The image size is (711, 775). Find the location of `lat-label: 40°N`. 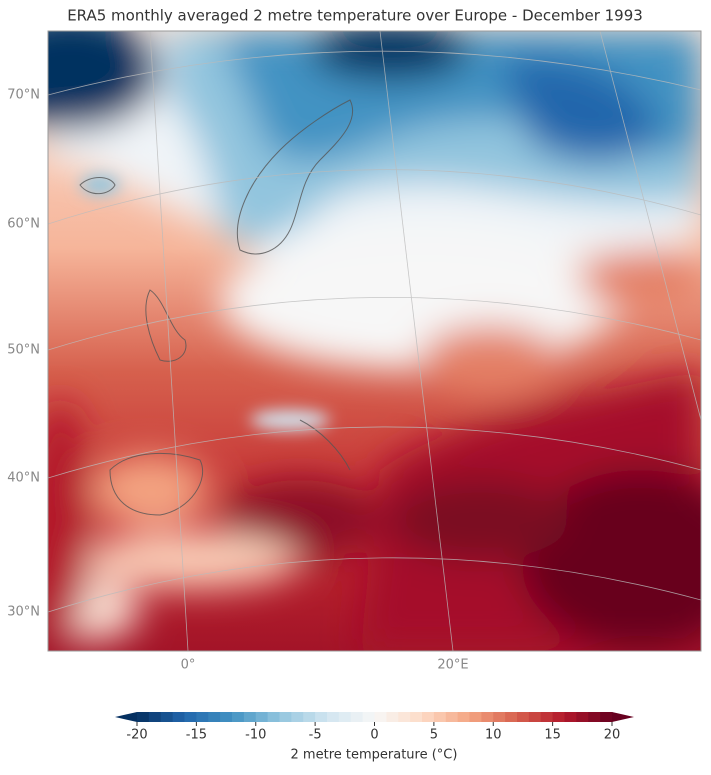

lat-label: 40°N is located at coordinates (23, 478).